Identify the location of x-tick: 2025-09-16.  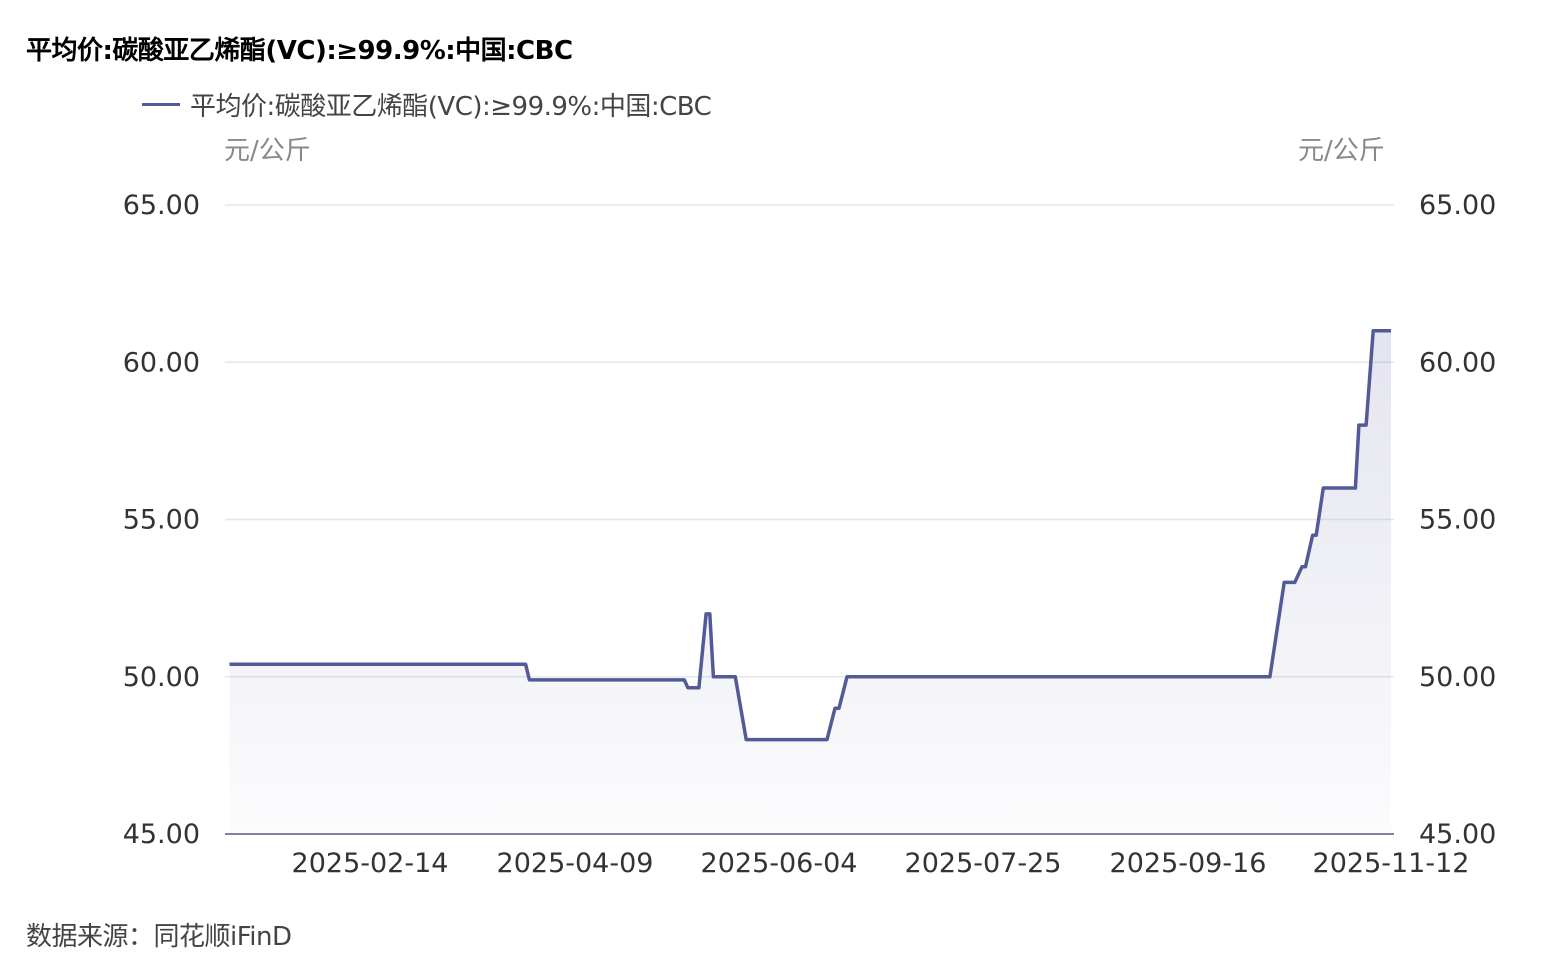
(1188, 863).